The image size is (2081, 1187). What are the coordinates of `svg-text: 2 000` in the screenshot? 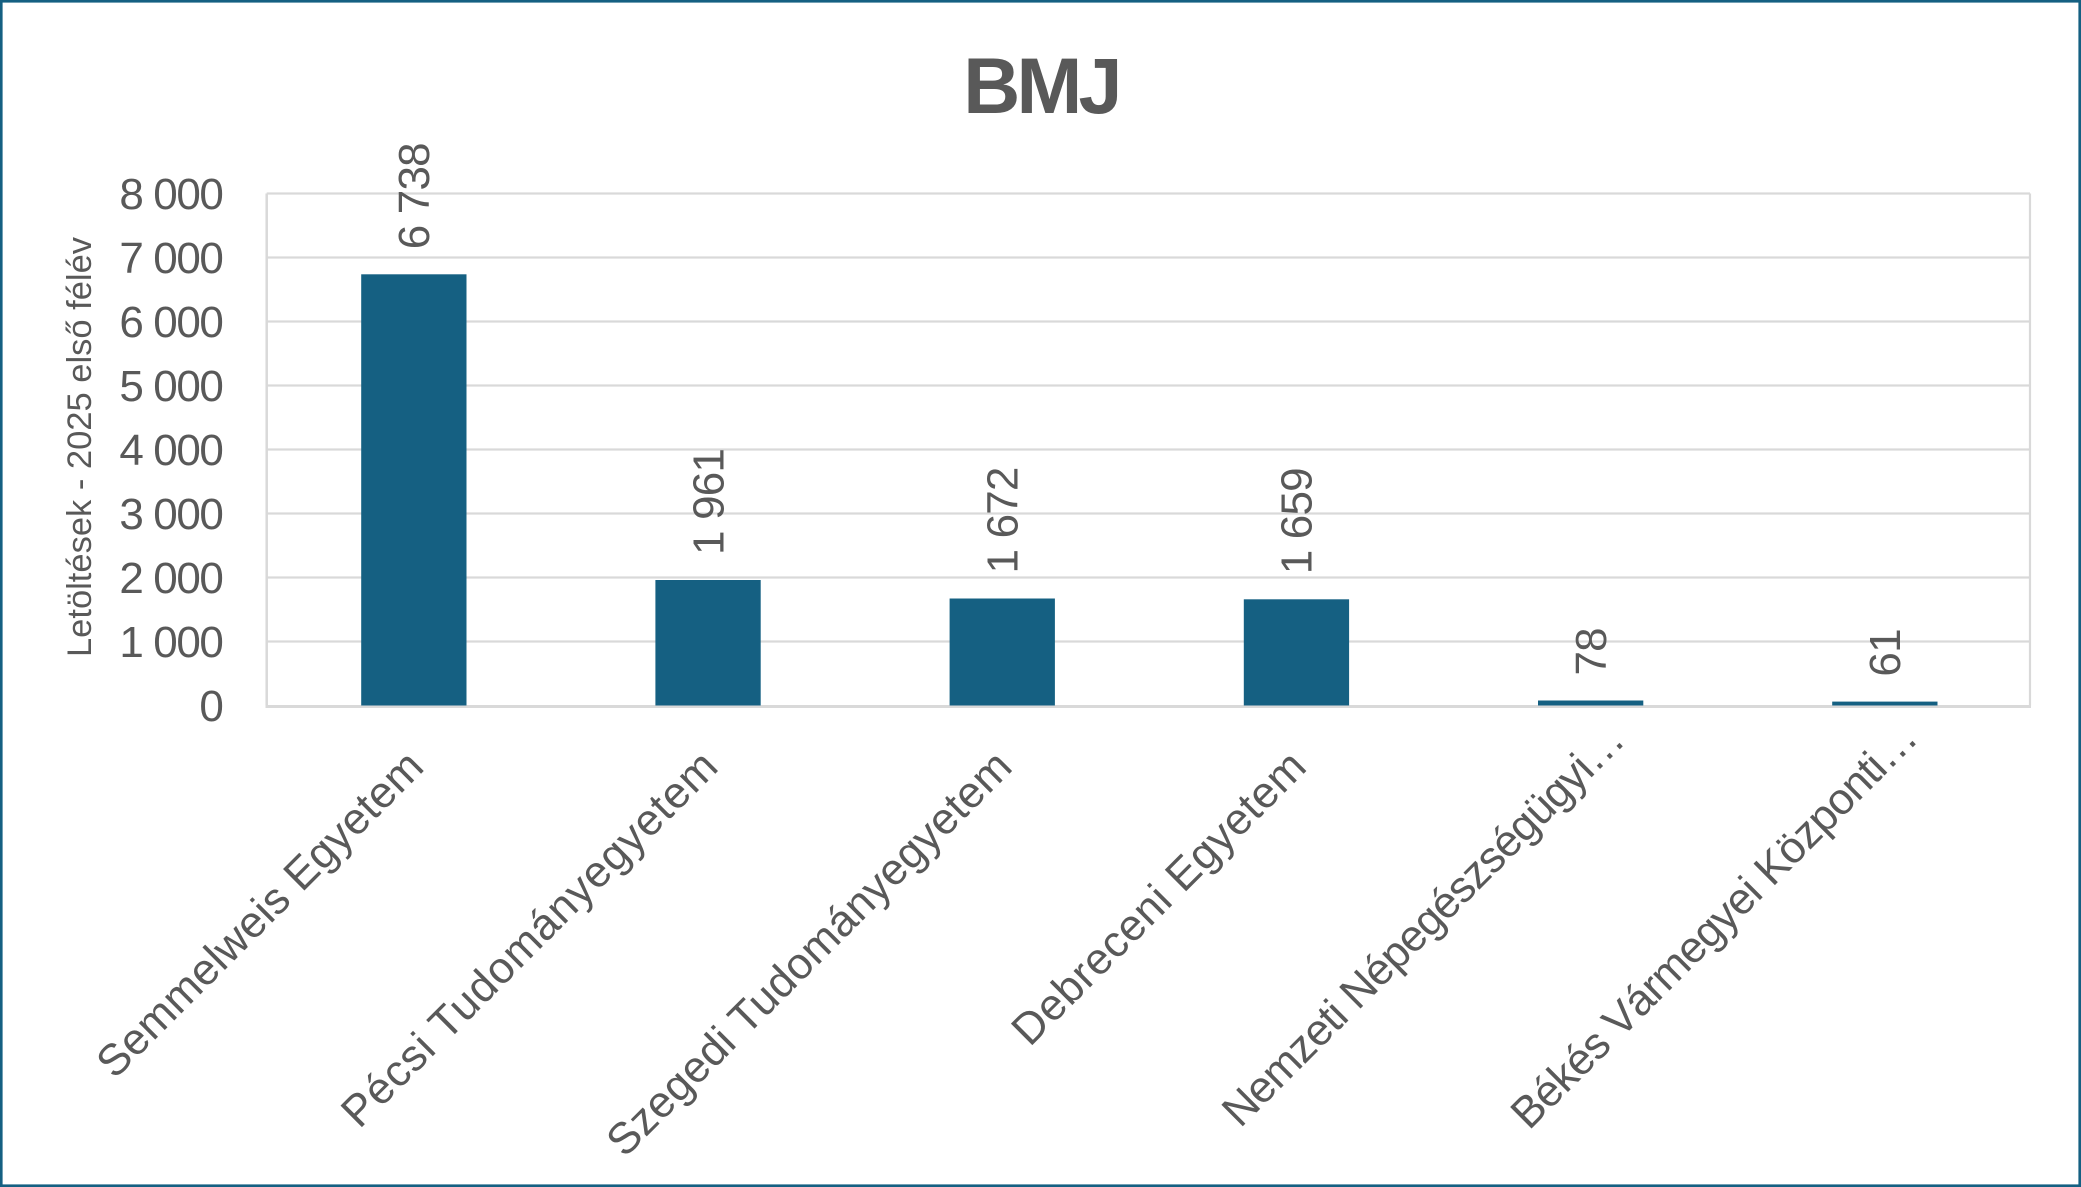 It's located at (170, 578).